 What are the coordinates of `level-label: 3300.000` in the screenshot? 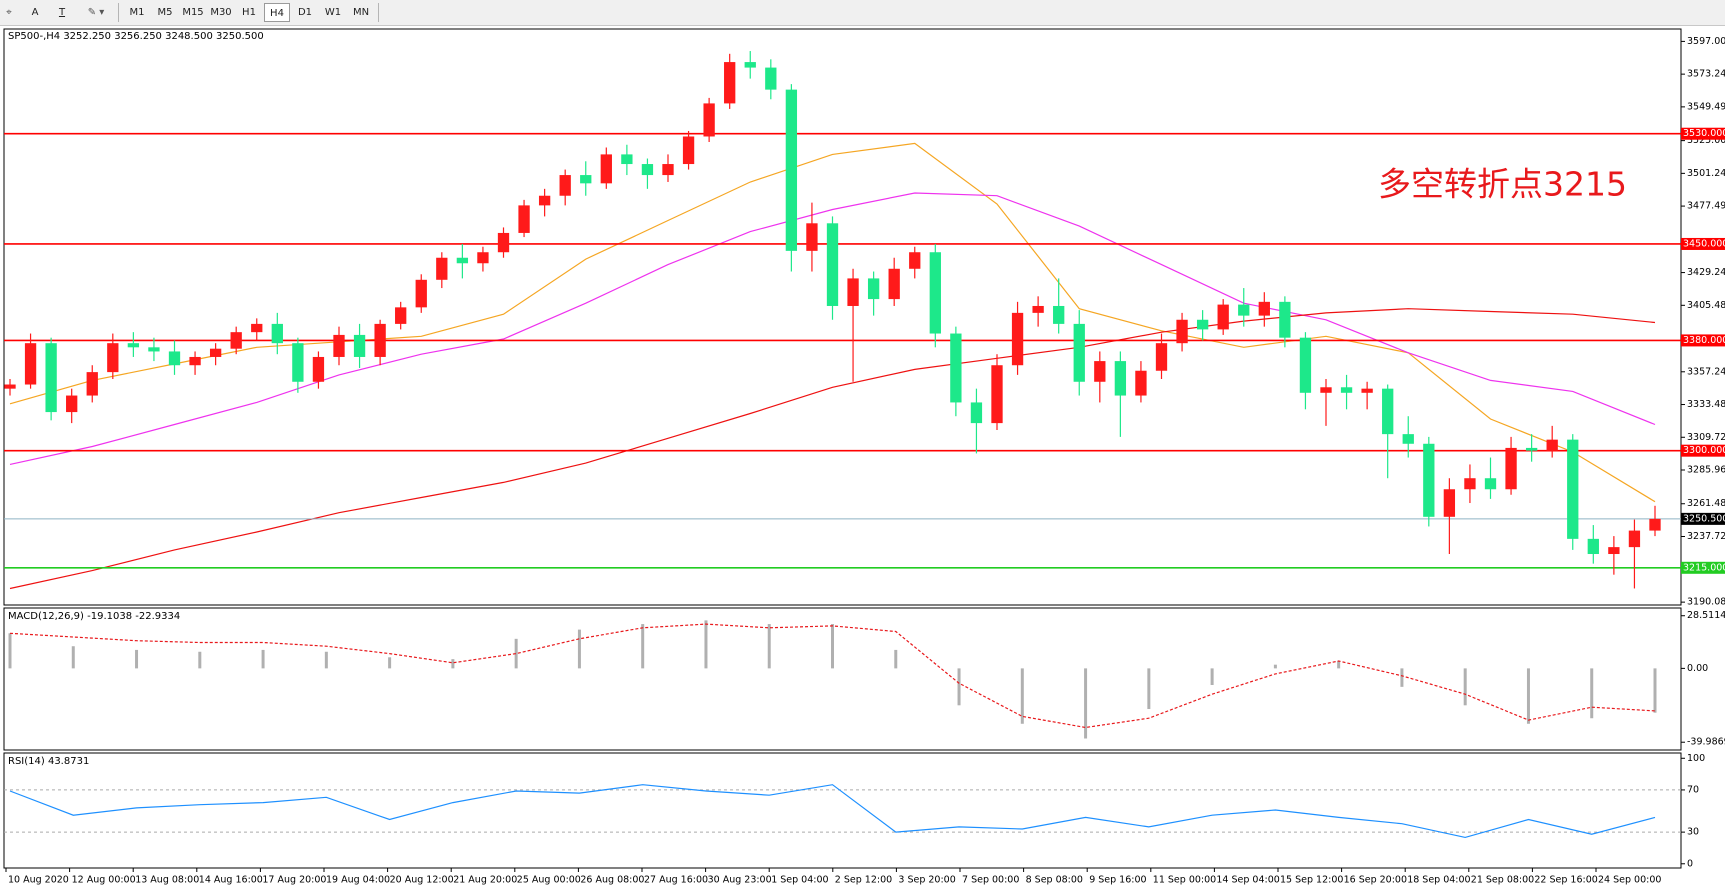 It's located at (1704, 450).